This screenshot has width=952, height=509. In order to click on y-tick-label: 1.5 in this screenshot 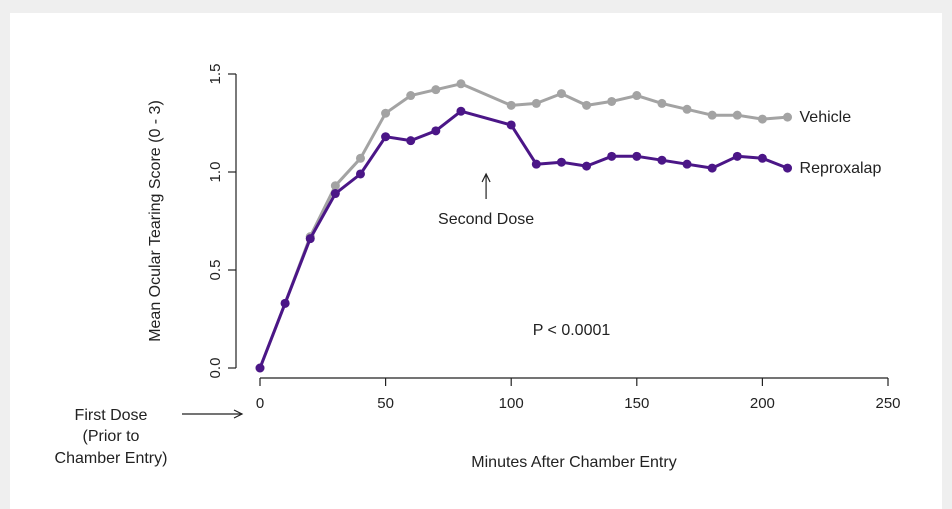, I will do `click(215, 74)`.